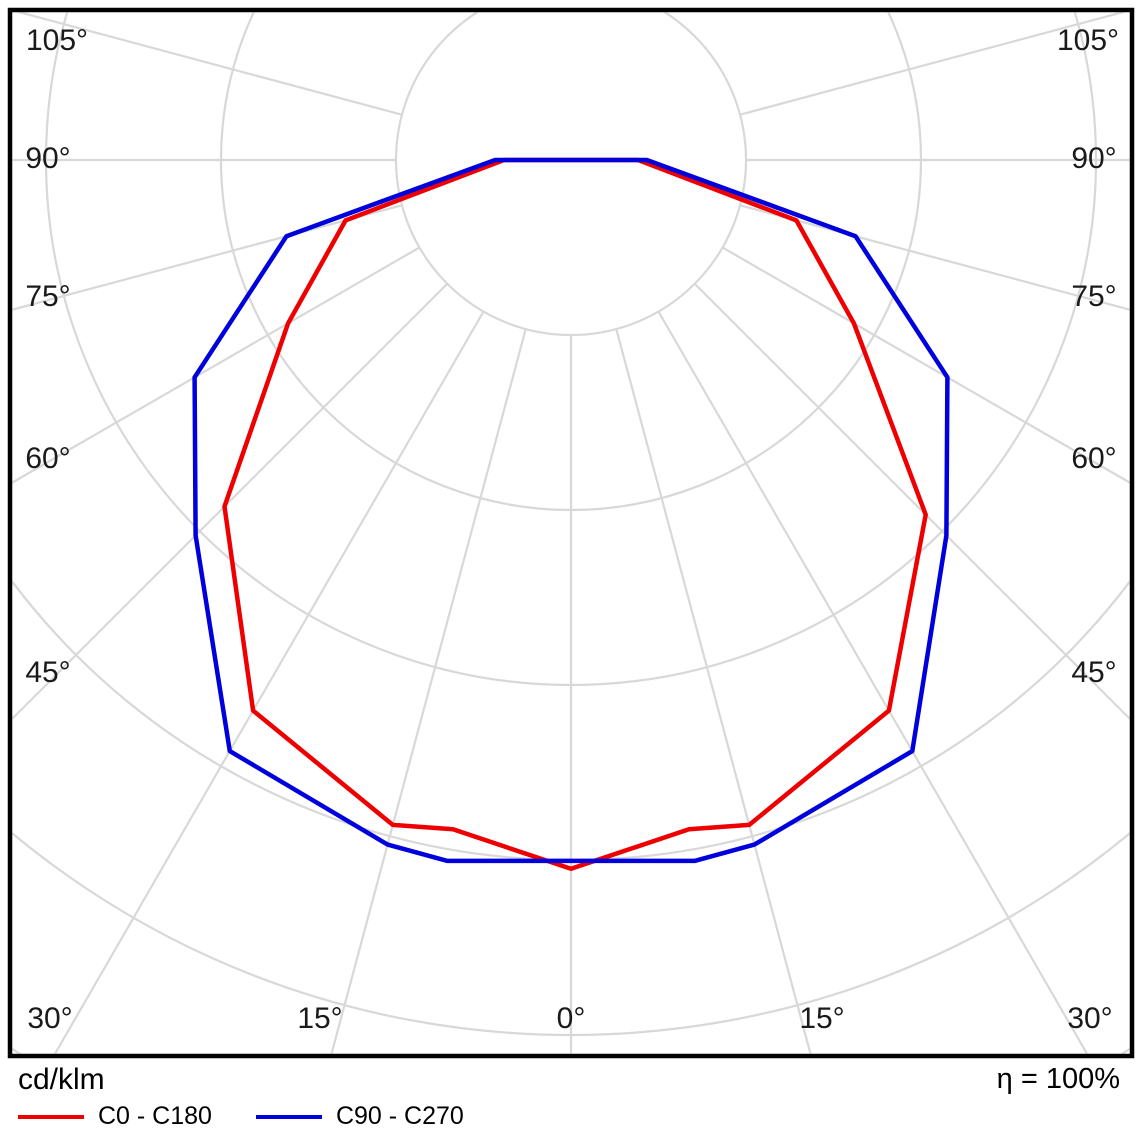  I want to click on legend-label-c0-c180: C0 - C180, so click(155, 1116).